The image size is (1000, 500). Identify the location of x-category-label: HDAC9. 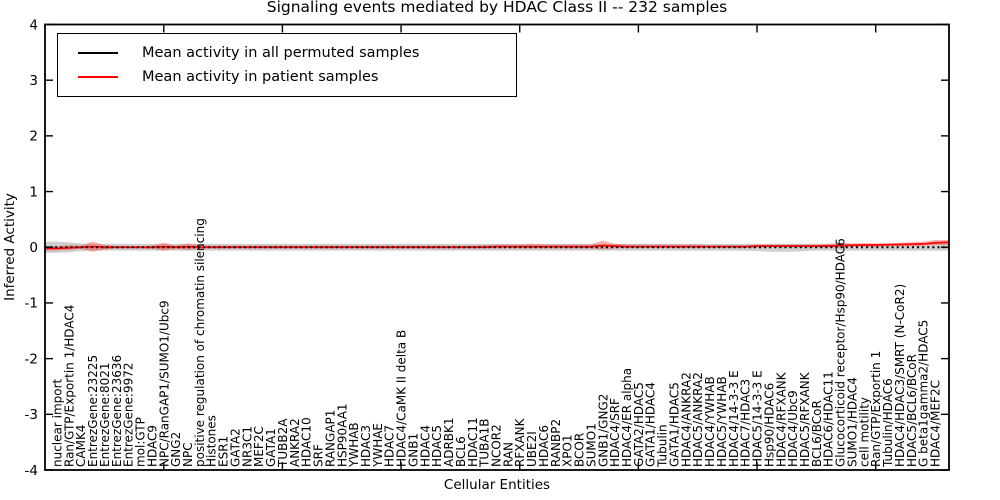
(152, 446).